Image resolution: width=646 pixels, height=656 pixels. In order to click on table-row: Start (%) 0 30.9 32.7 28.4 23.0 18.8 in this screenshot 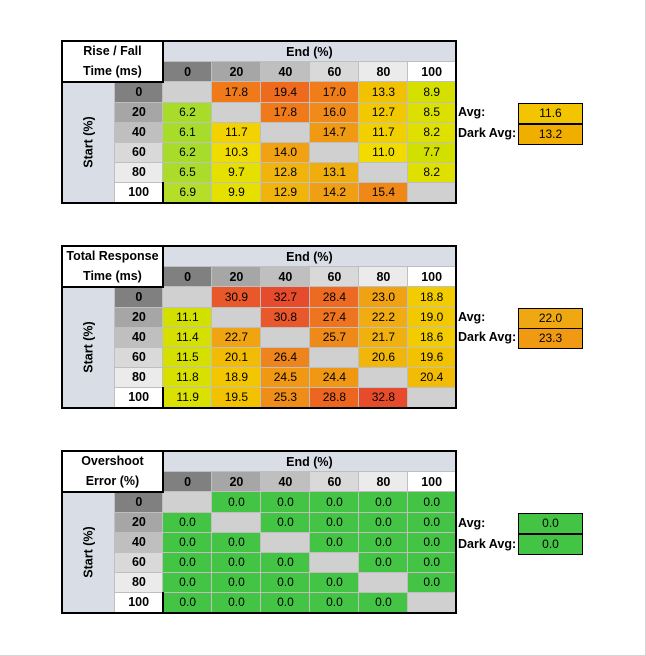, I will do `click(259, 347)`.